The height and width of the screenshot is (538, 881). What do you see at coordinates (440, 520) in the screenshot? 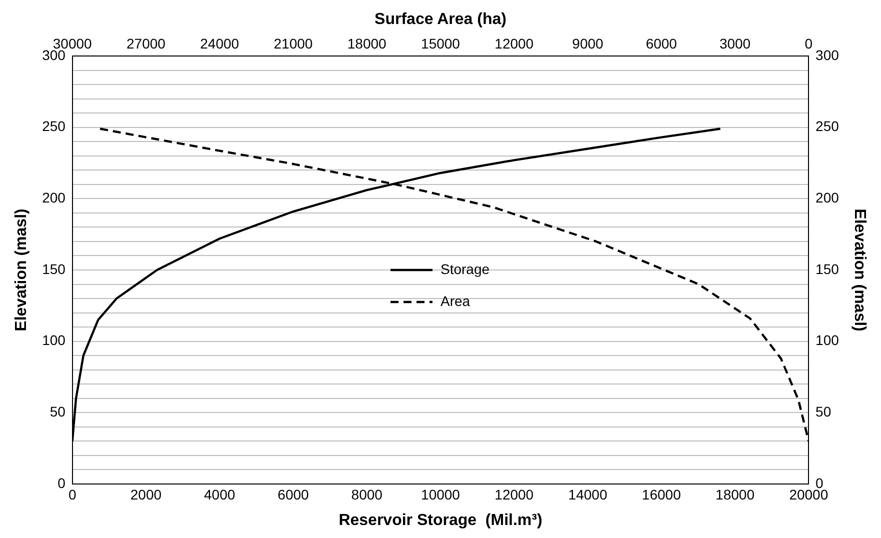
I see `x-axis-title: Reservoir Storage (Mil.m³)` at bounding box center [440, 520].